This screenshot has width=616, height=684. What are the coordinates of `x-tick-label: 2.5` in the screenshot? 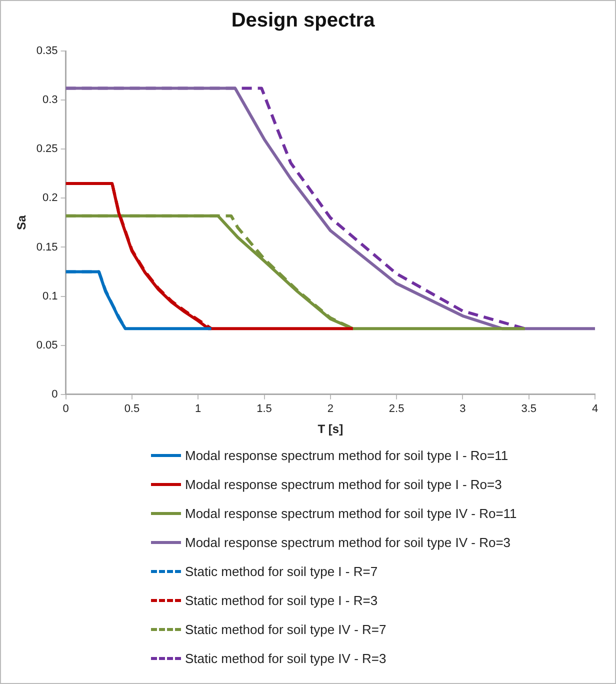 It's located at (396, 409).